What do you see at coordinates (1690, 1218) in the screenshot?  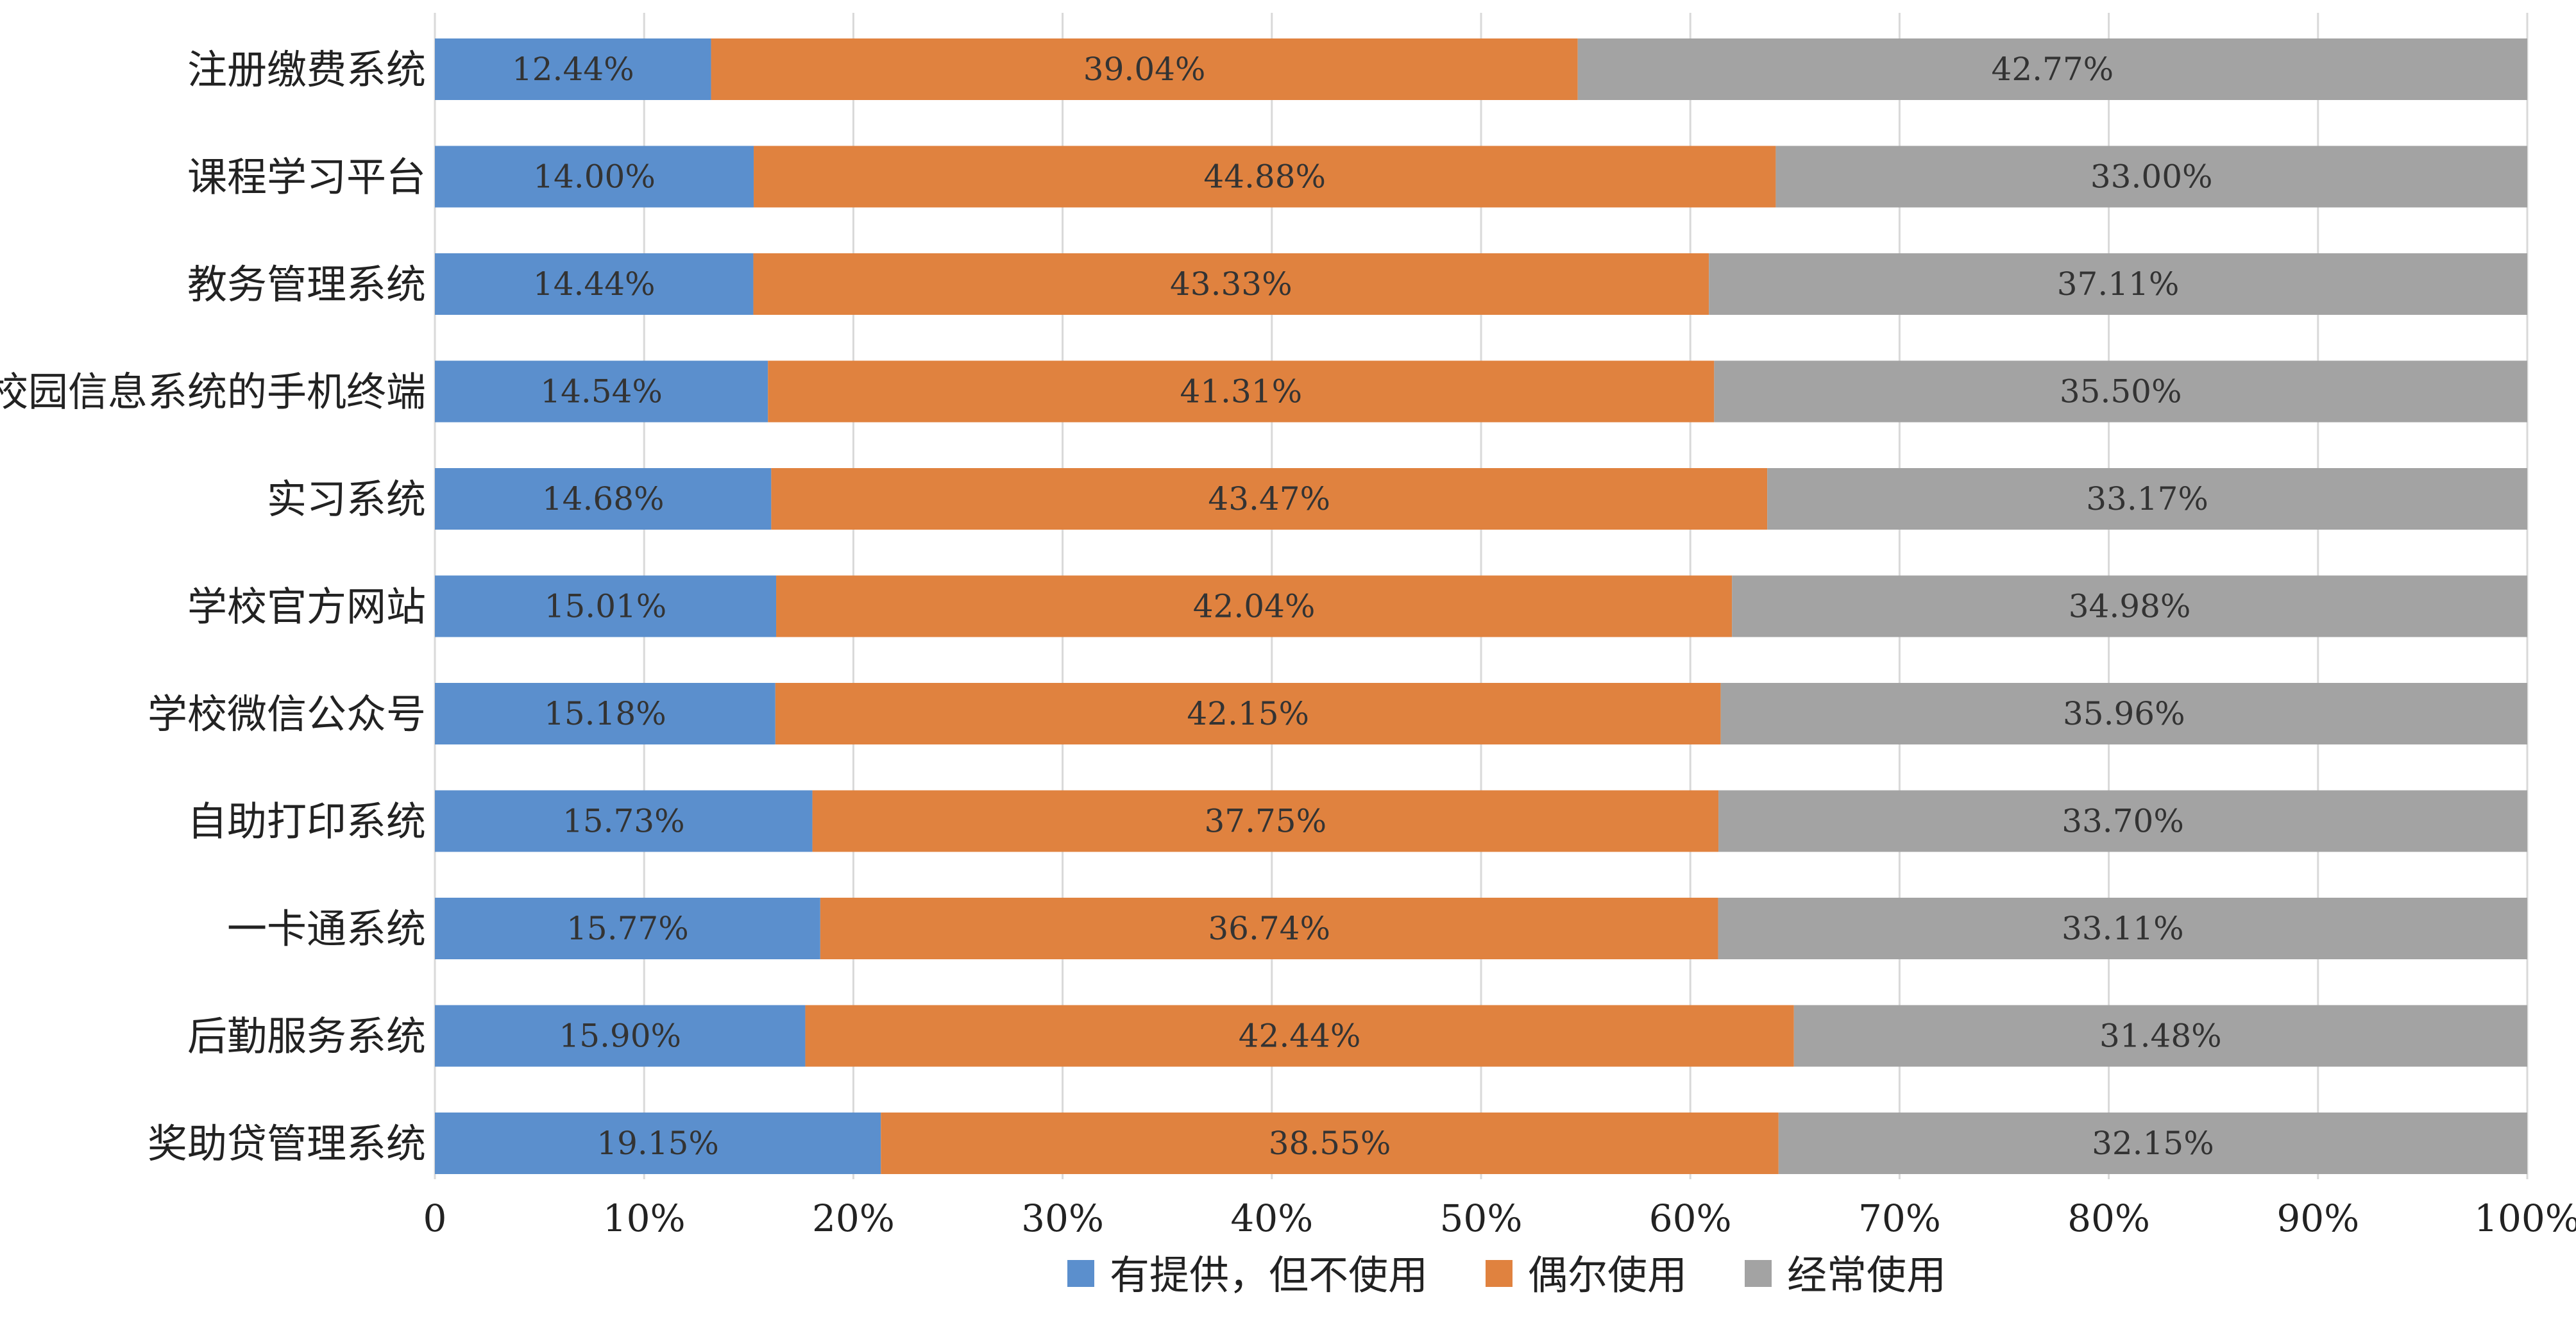 I see `x-tick-label: 60%` at bounding box center [1690, 1218].